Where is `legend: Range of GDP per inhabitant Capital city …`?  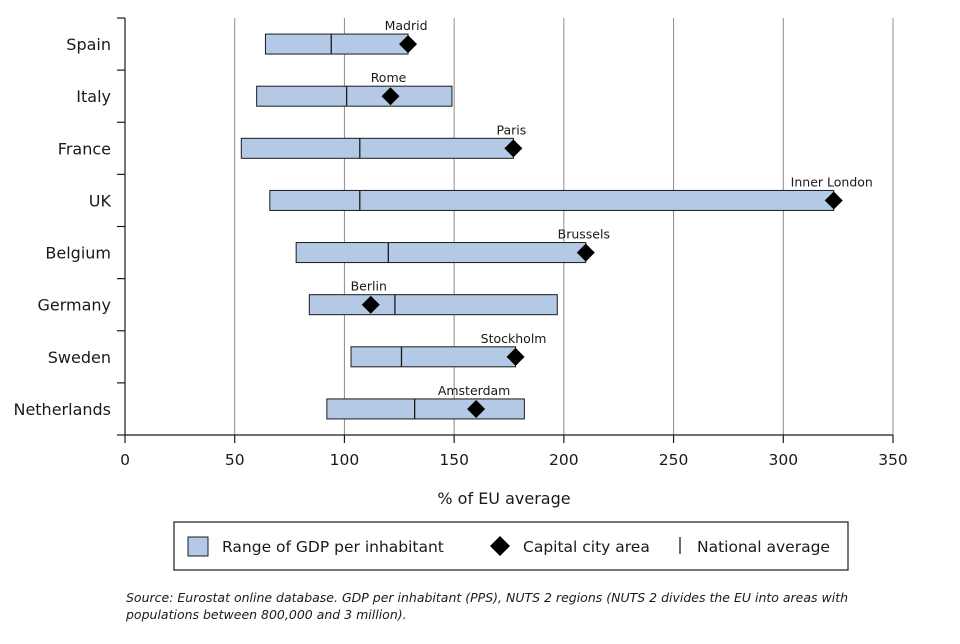
legend: Range of GDP per inhabitant Capital city … is located at coordinates (511, 546).